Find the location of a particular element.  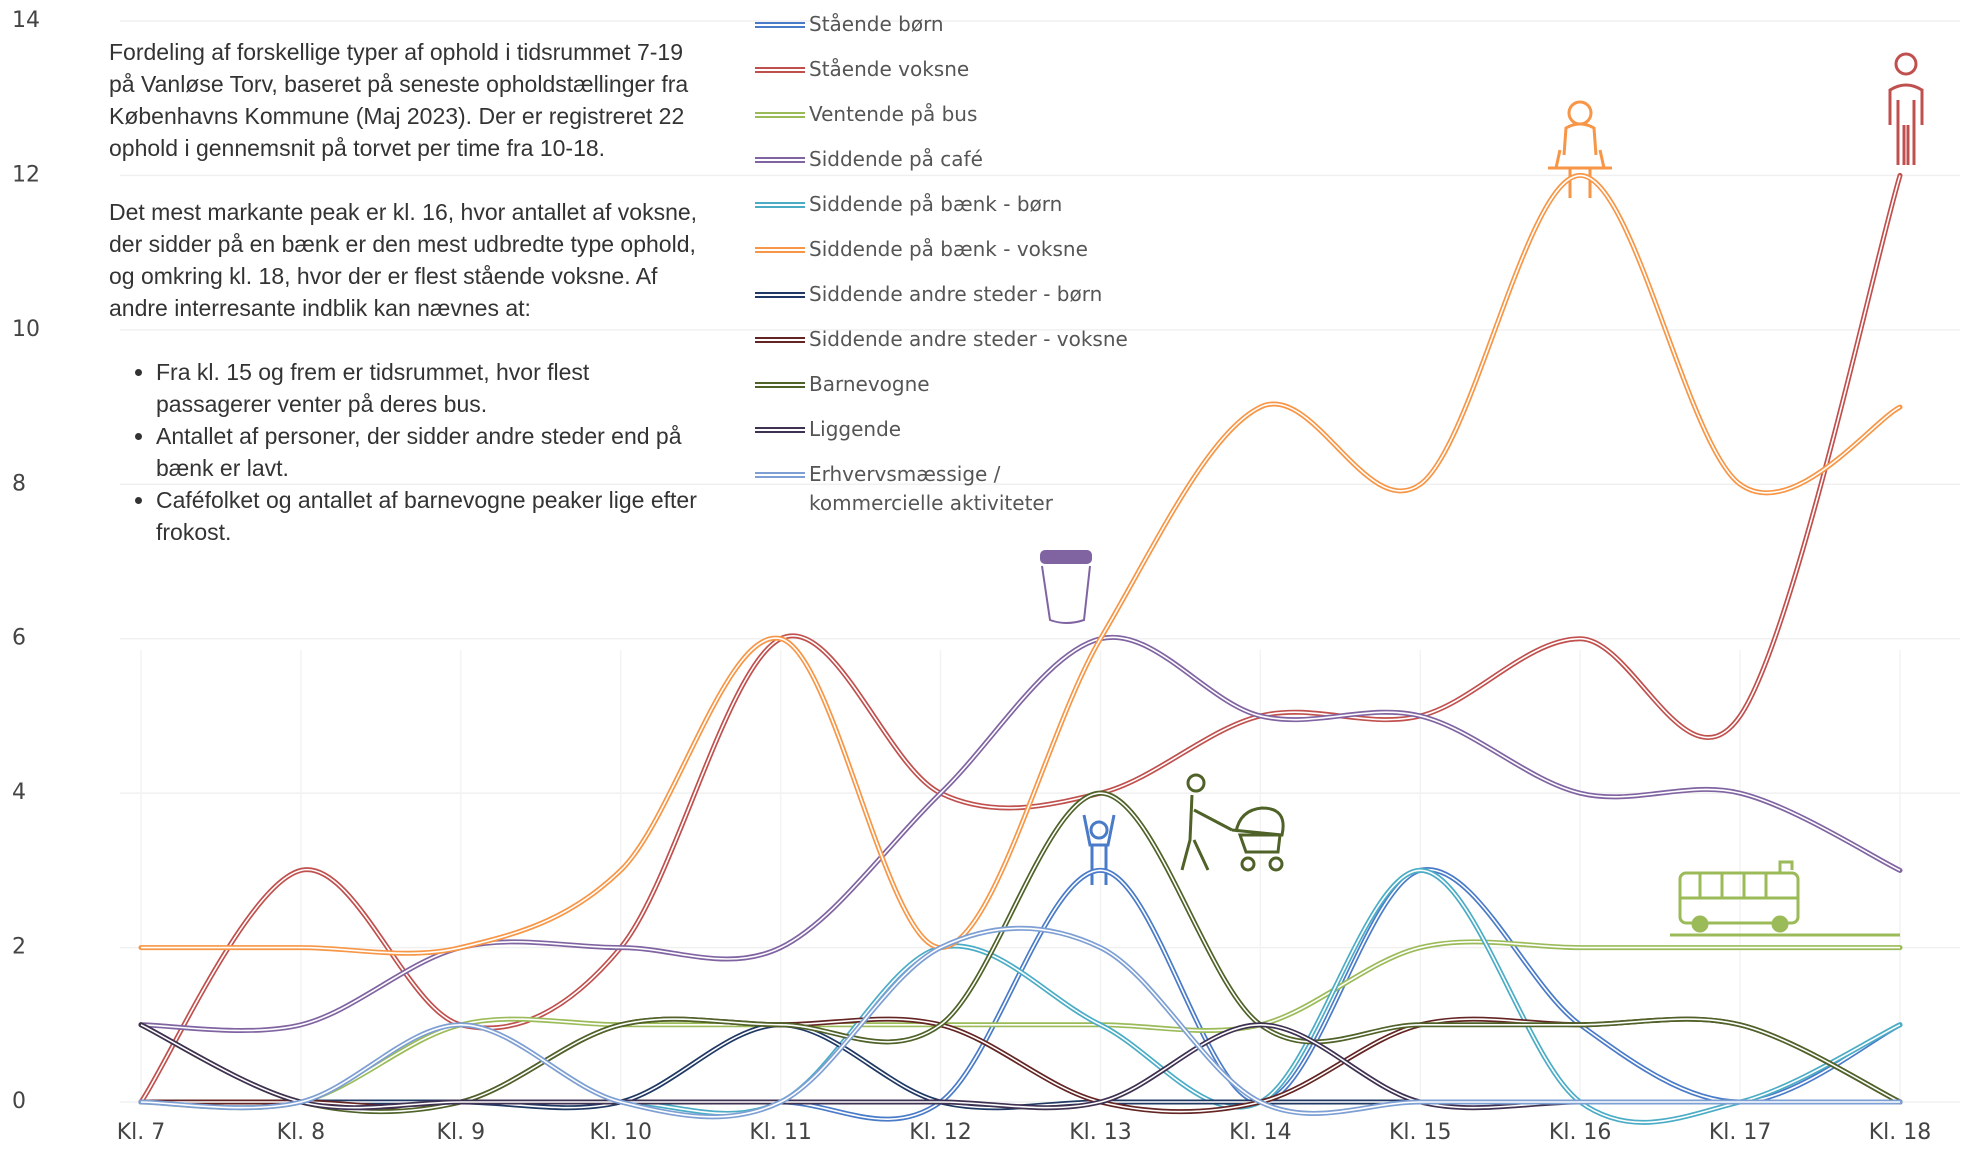

x-tick-label: Kl. 10 is located at coordinates (620, 1132).